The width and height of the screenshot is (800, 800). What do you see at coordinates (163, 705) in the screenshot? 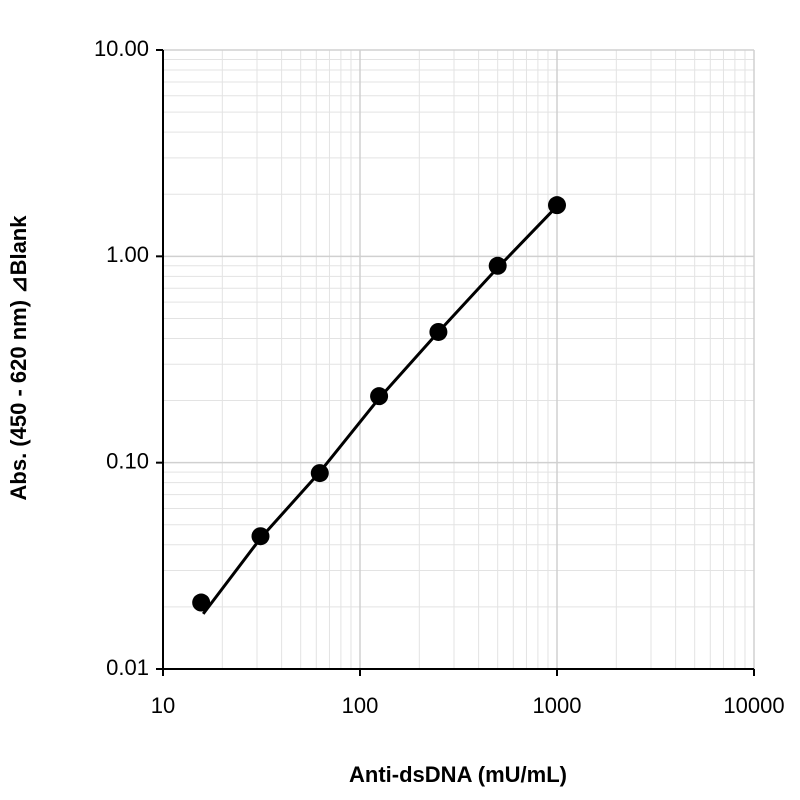
I see `x-tick-label: 10` at bounding box center [163, 705].